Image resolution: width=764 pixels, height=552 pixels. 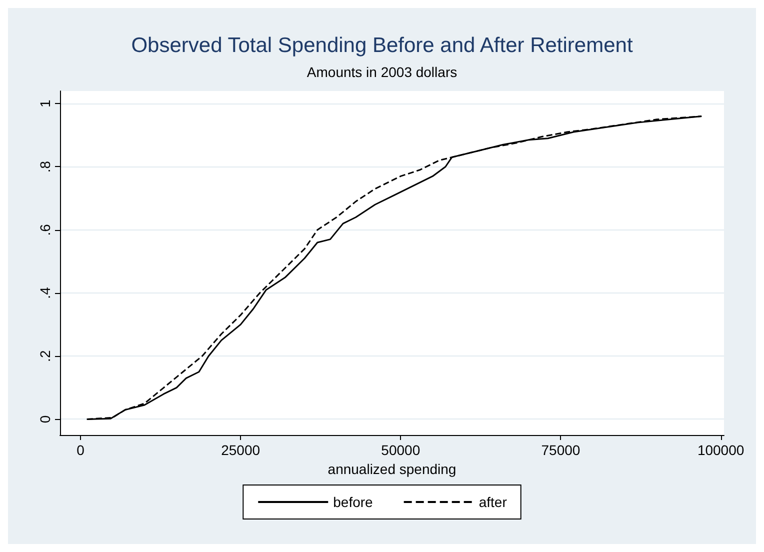 What do you see at coordinates (45, 104) in the screenshot?
I see `y-tick-label: 1` at bounding box center [45, 104].